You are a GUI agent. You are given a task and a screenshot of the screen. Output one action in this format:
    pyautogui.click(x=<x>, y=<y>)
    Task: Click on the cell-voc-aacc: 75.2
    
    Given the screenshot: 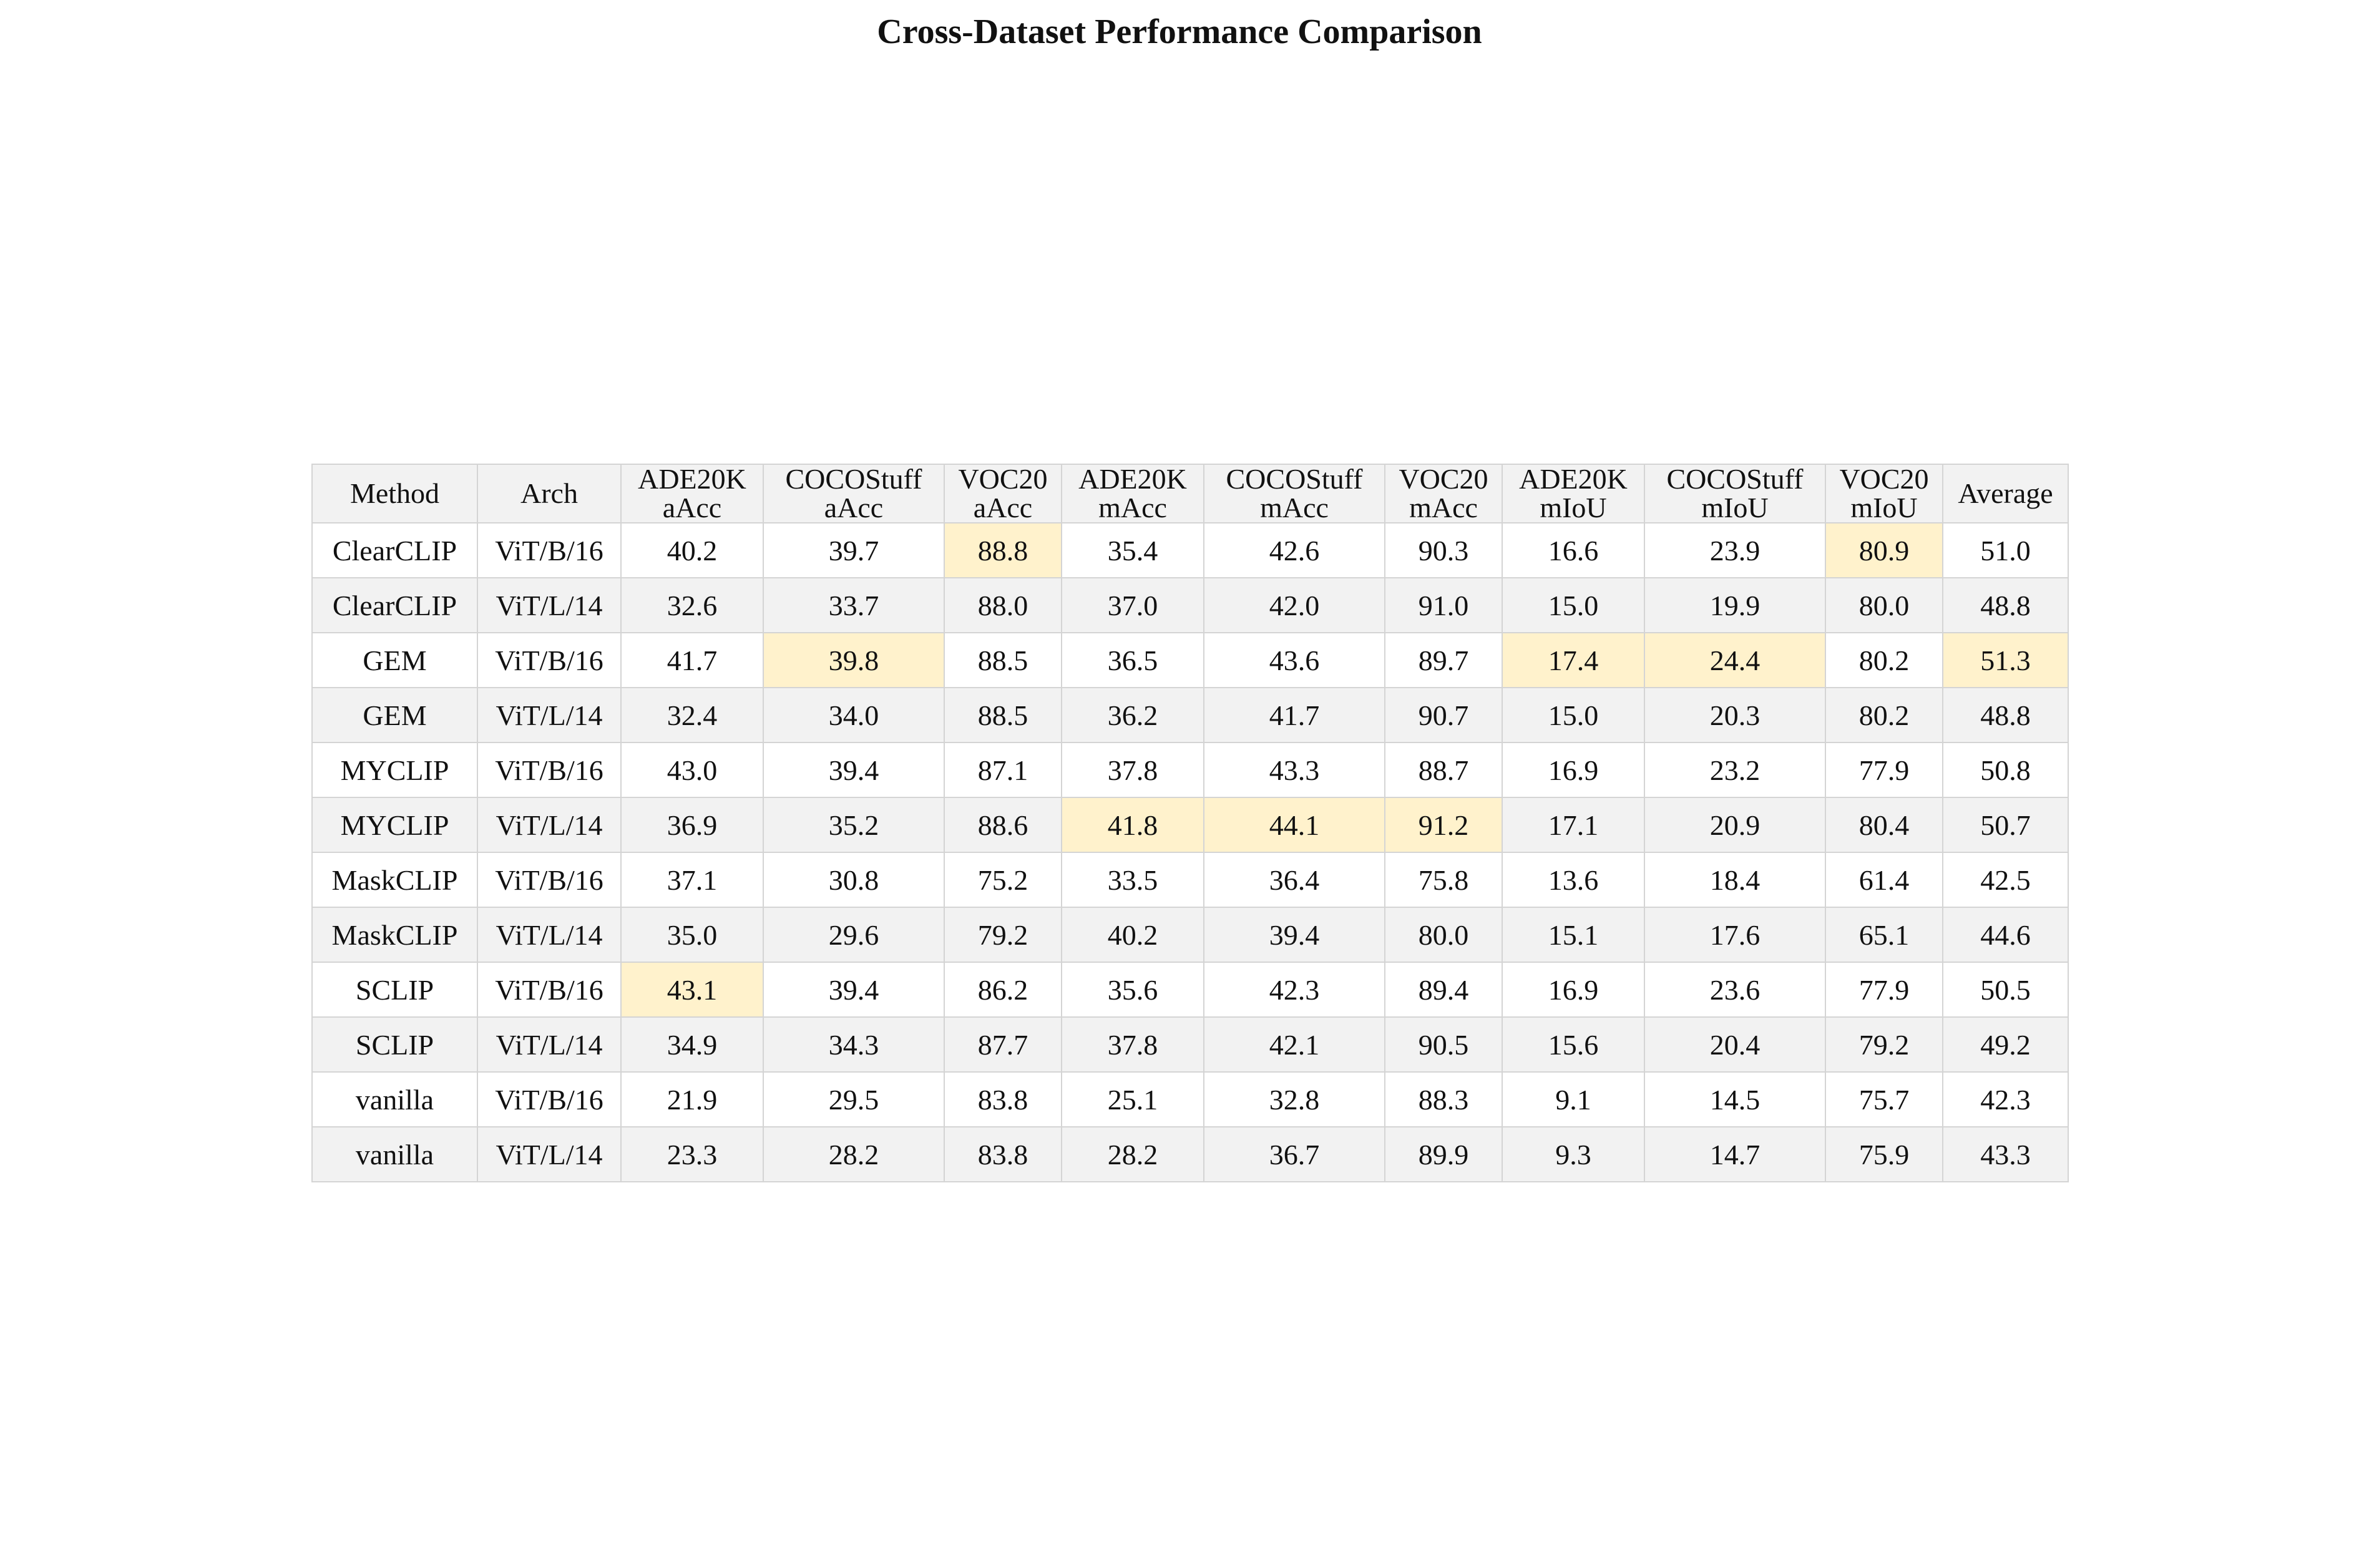 What is the action you would take?
    pyautogui.click(x=1003, y=880)
    